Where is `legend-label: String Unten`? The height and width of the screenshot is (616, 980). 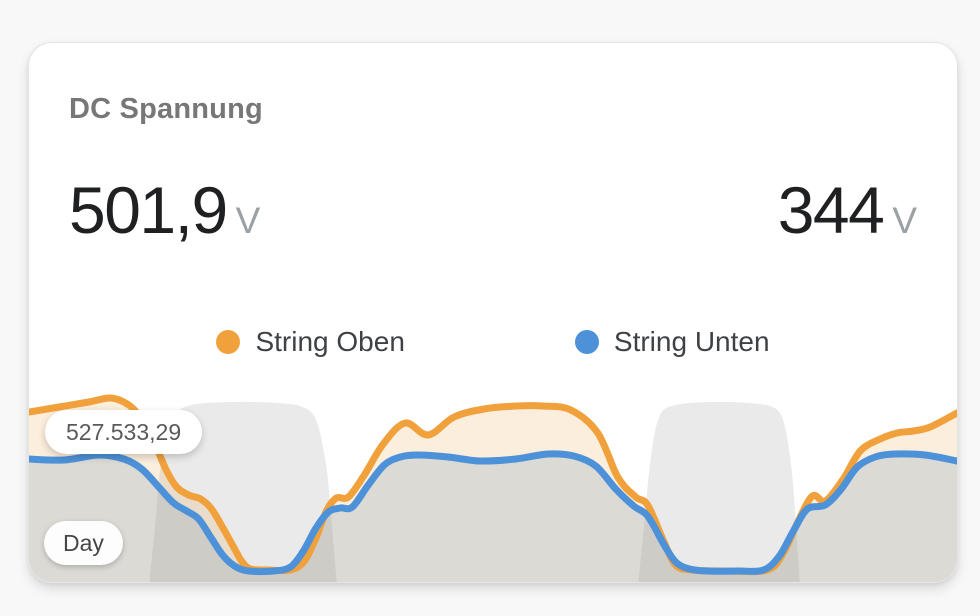
legend-label: String Unten is located at coordinates (691, 341).